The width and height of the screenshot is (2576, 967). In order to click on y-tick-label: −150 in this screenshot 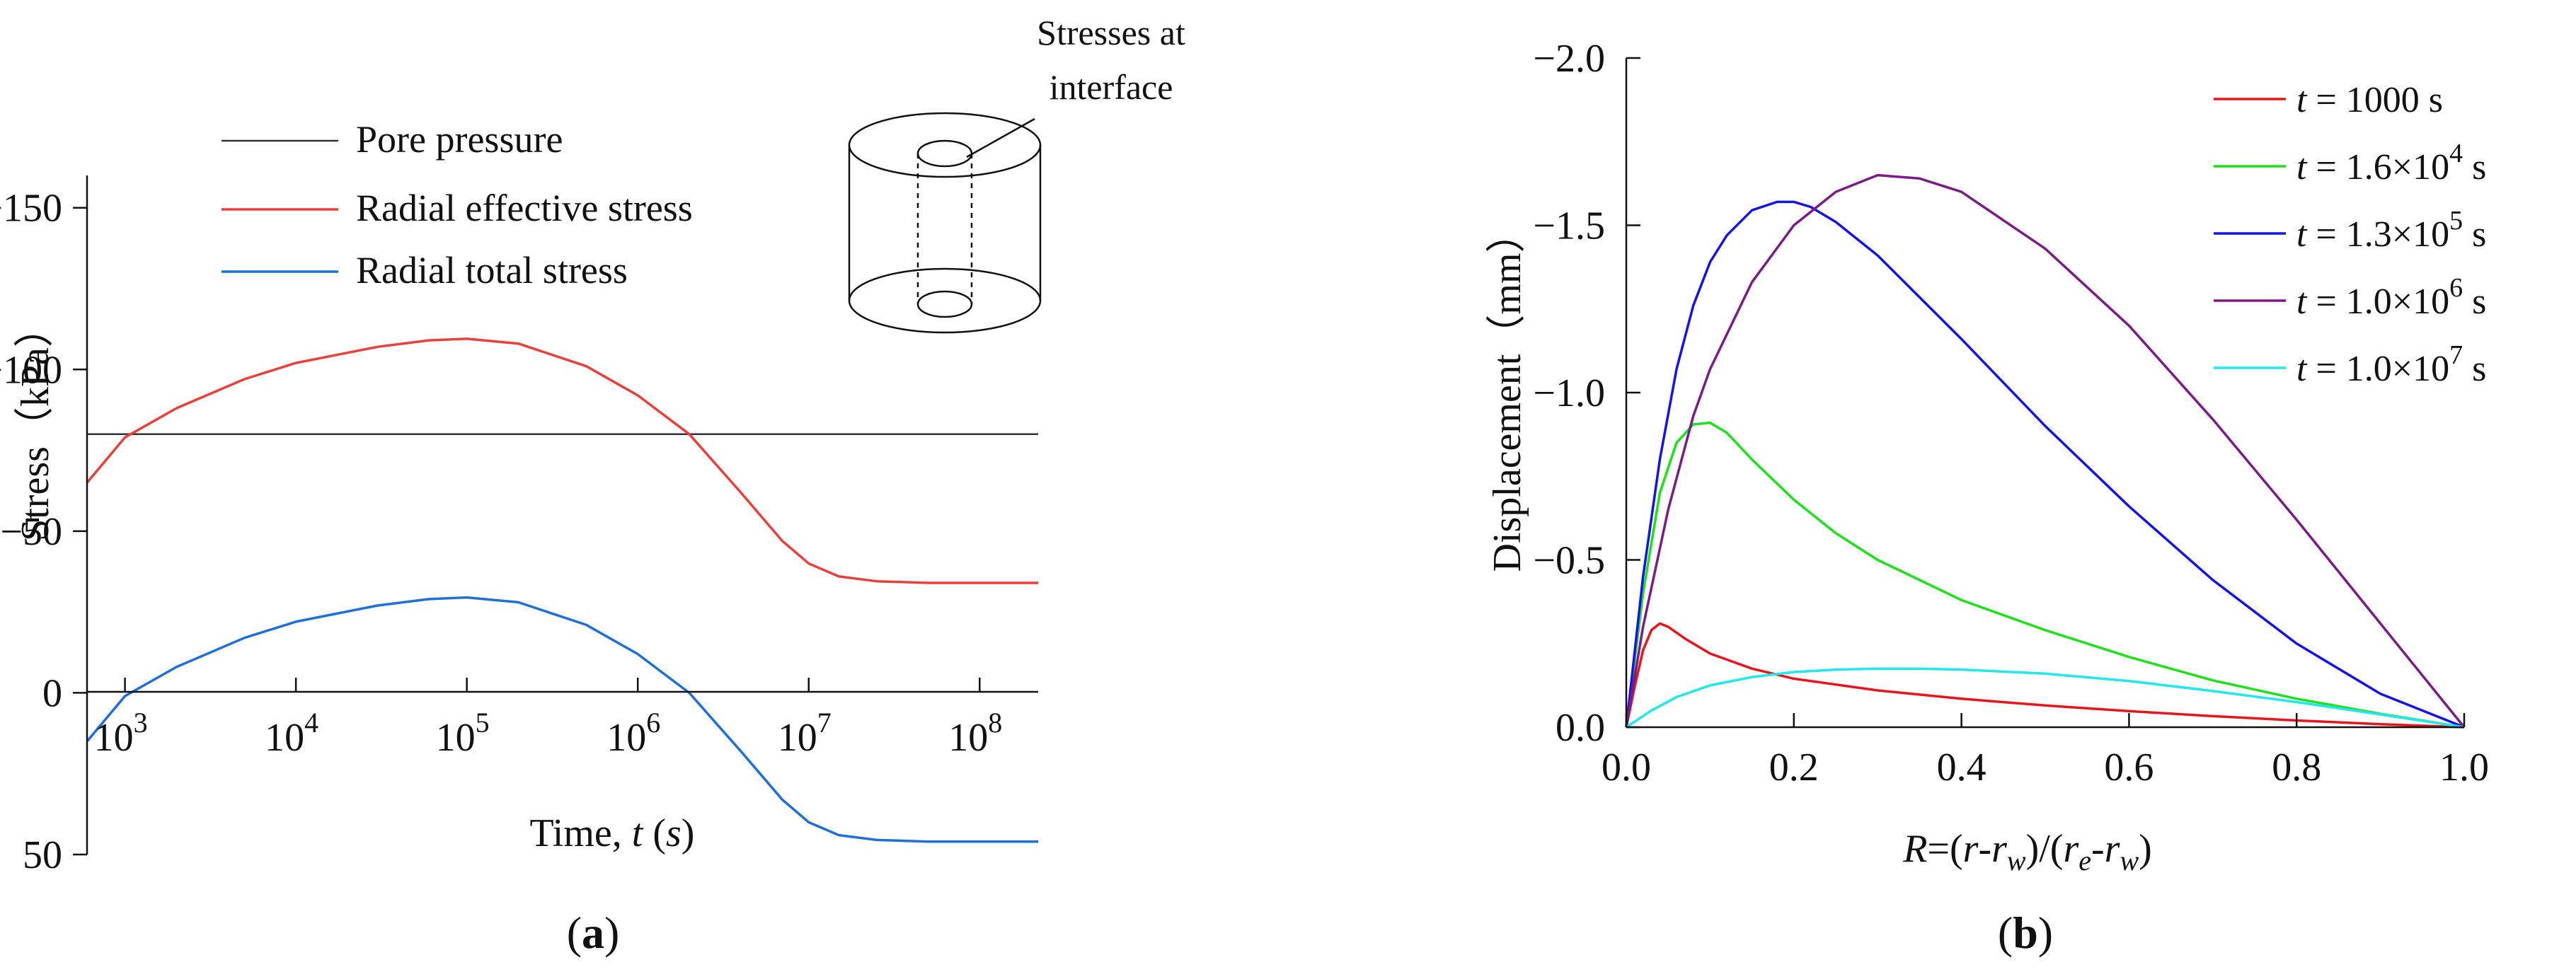, I will do `click(31, 209)`.